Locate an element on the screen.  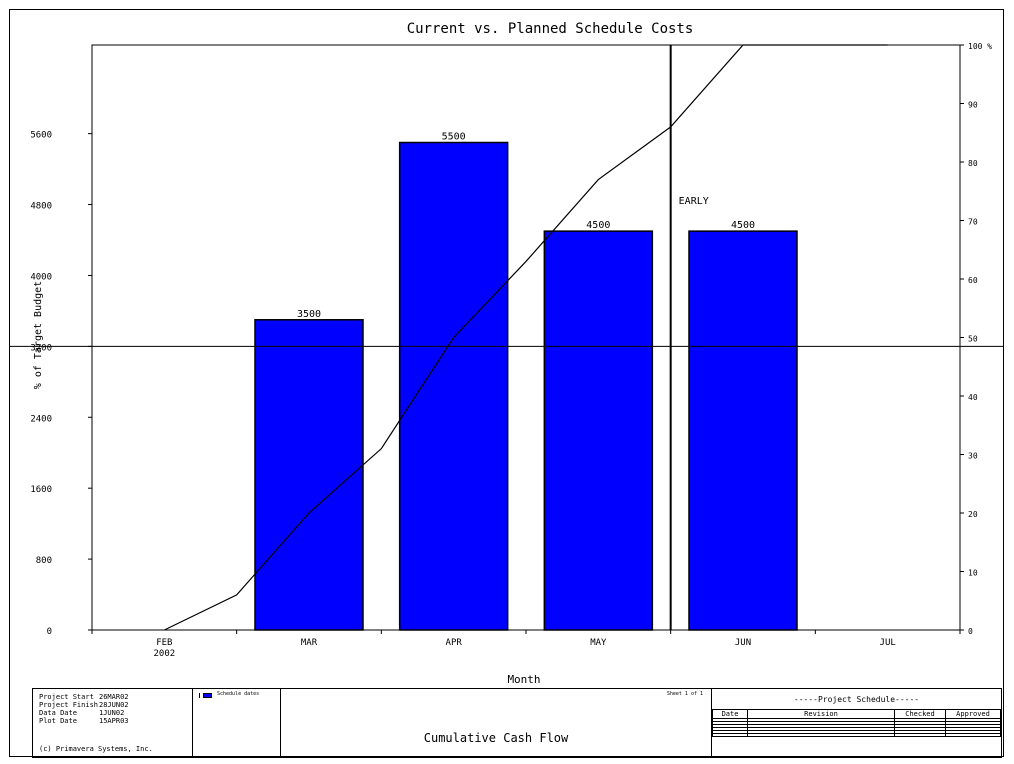
revision-table: Date Revision Checked Approved is located at coordinates (856, 723).